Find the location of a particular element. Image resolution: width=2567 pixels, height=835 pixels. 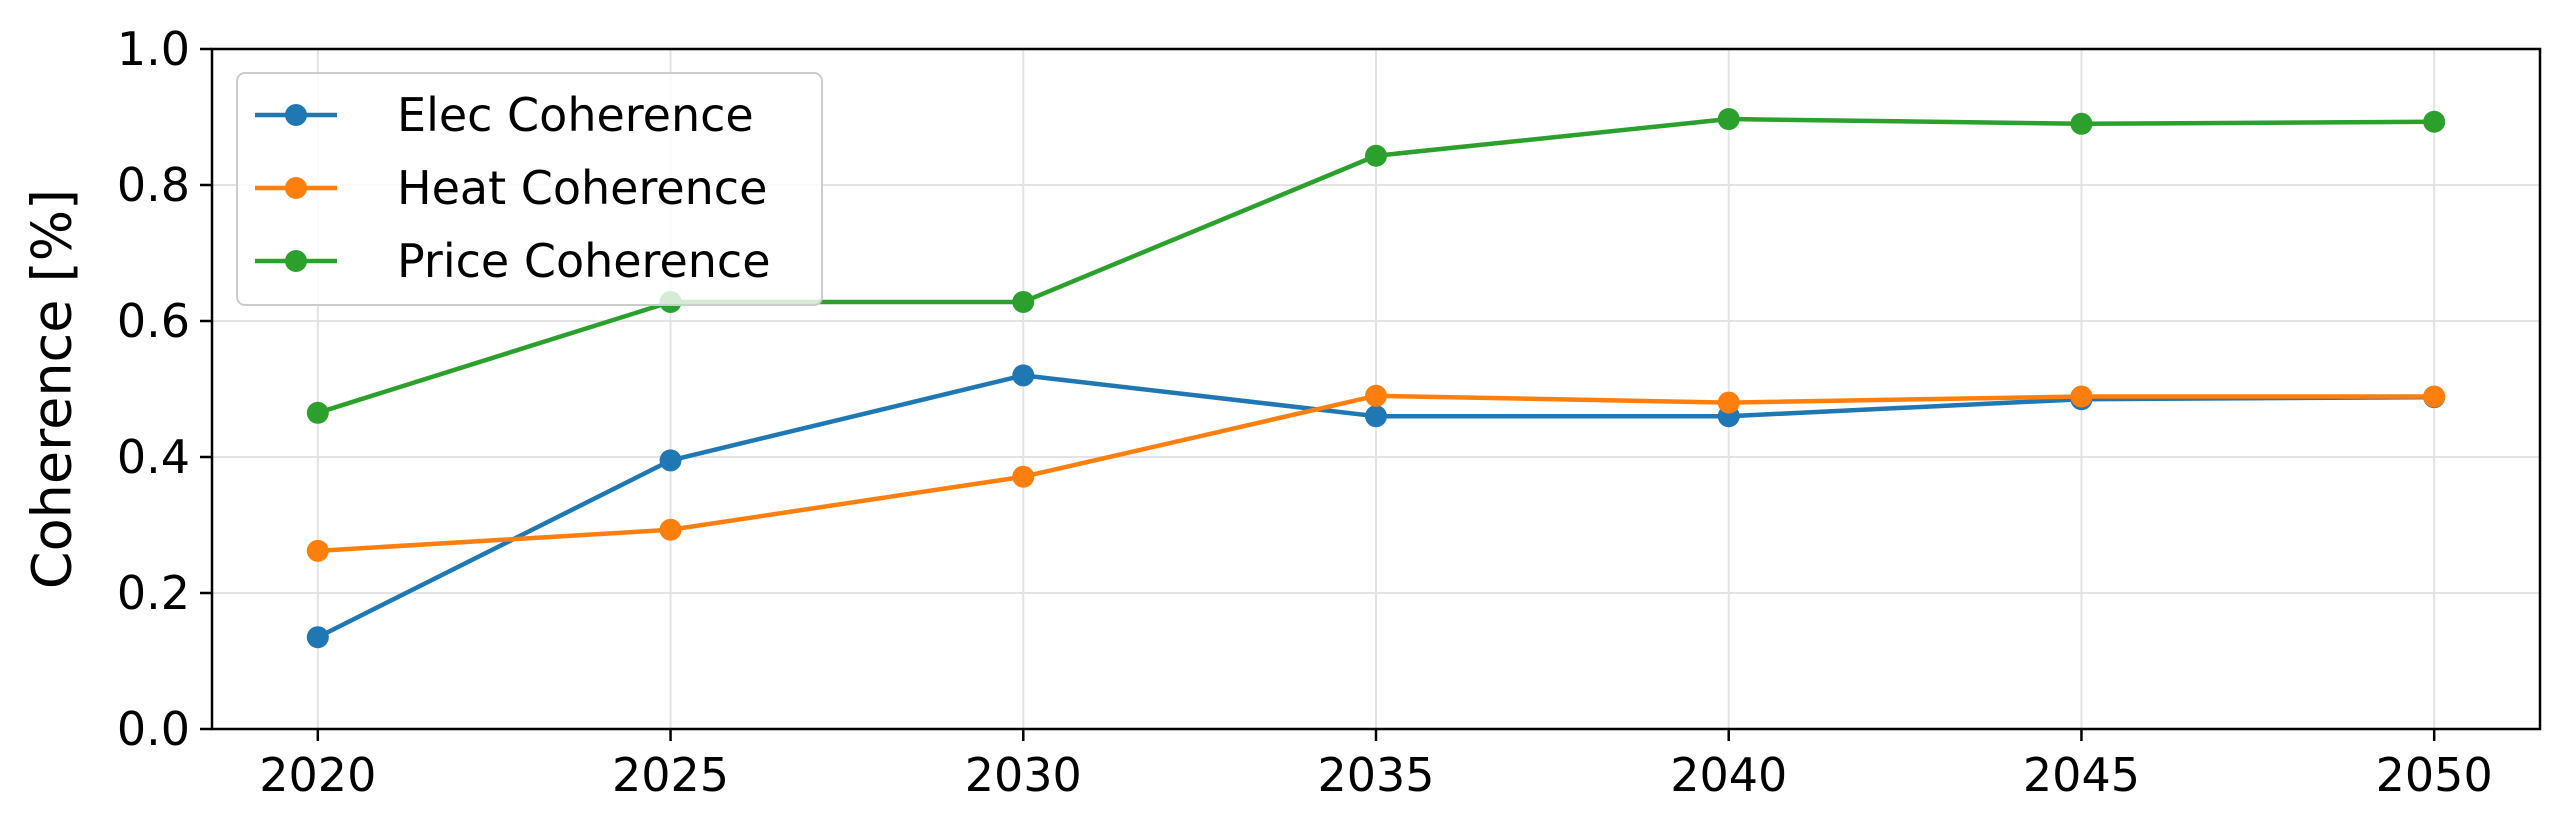

x-tick-label: 2030 is located at coordinates (1023, 775).